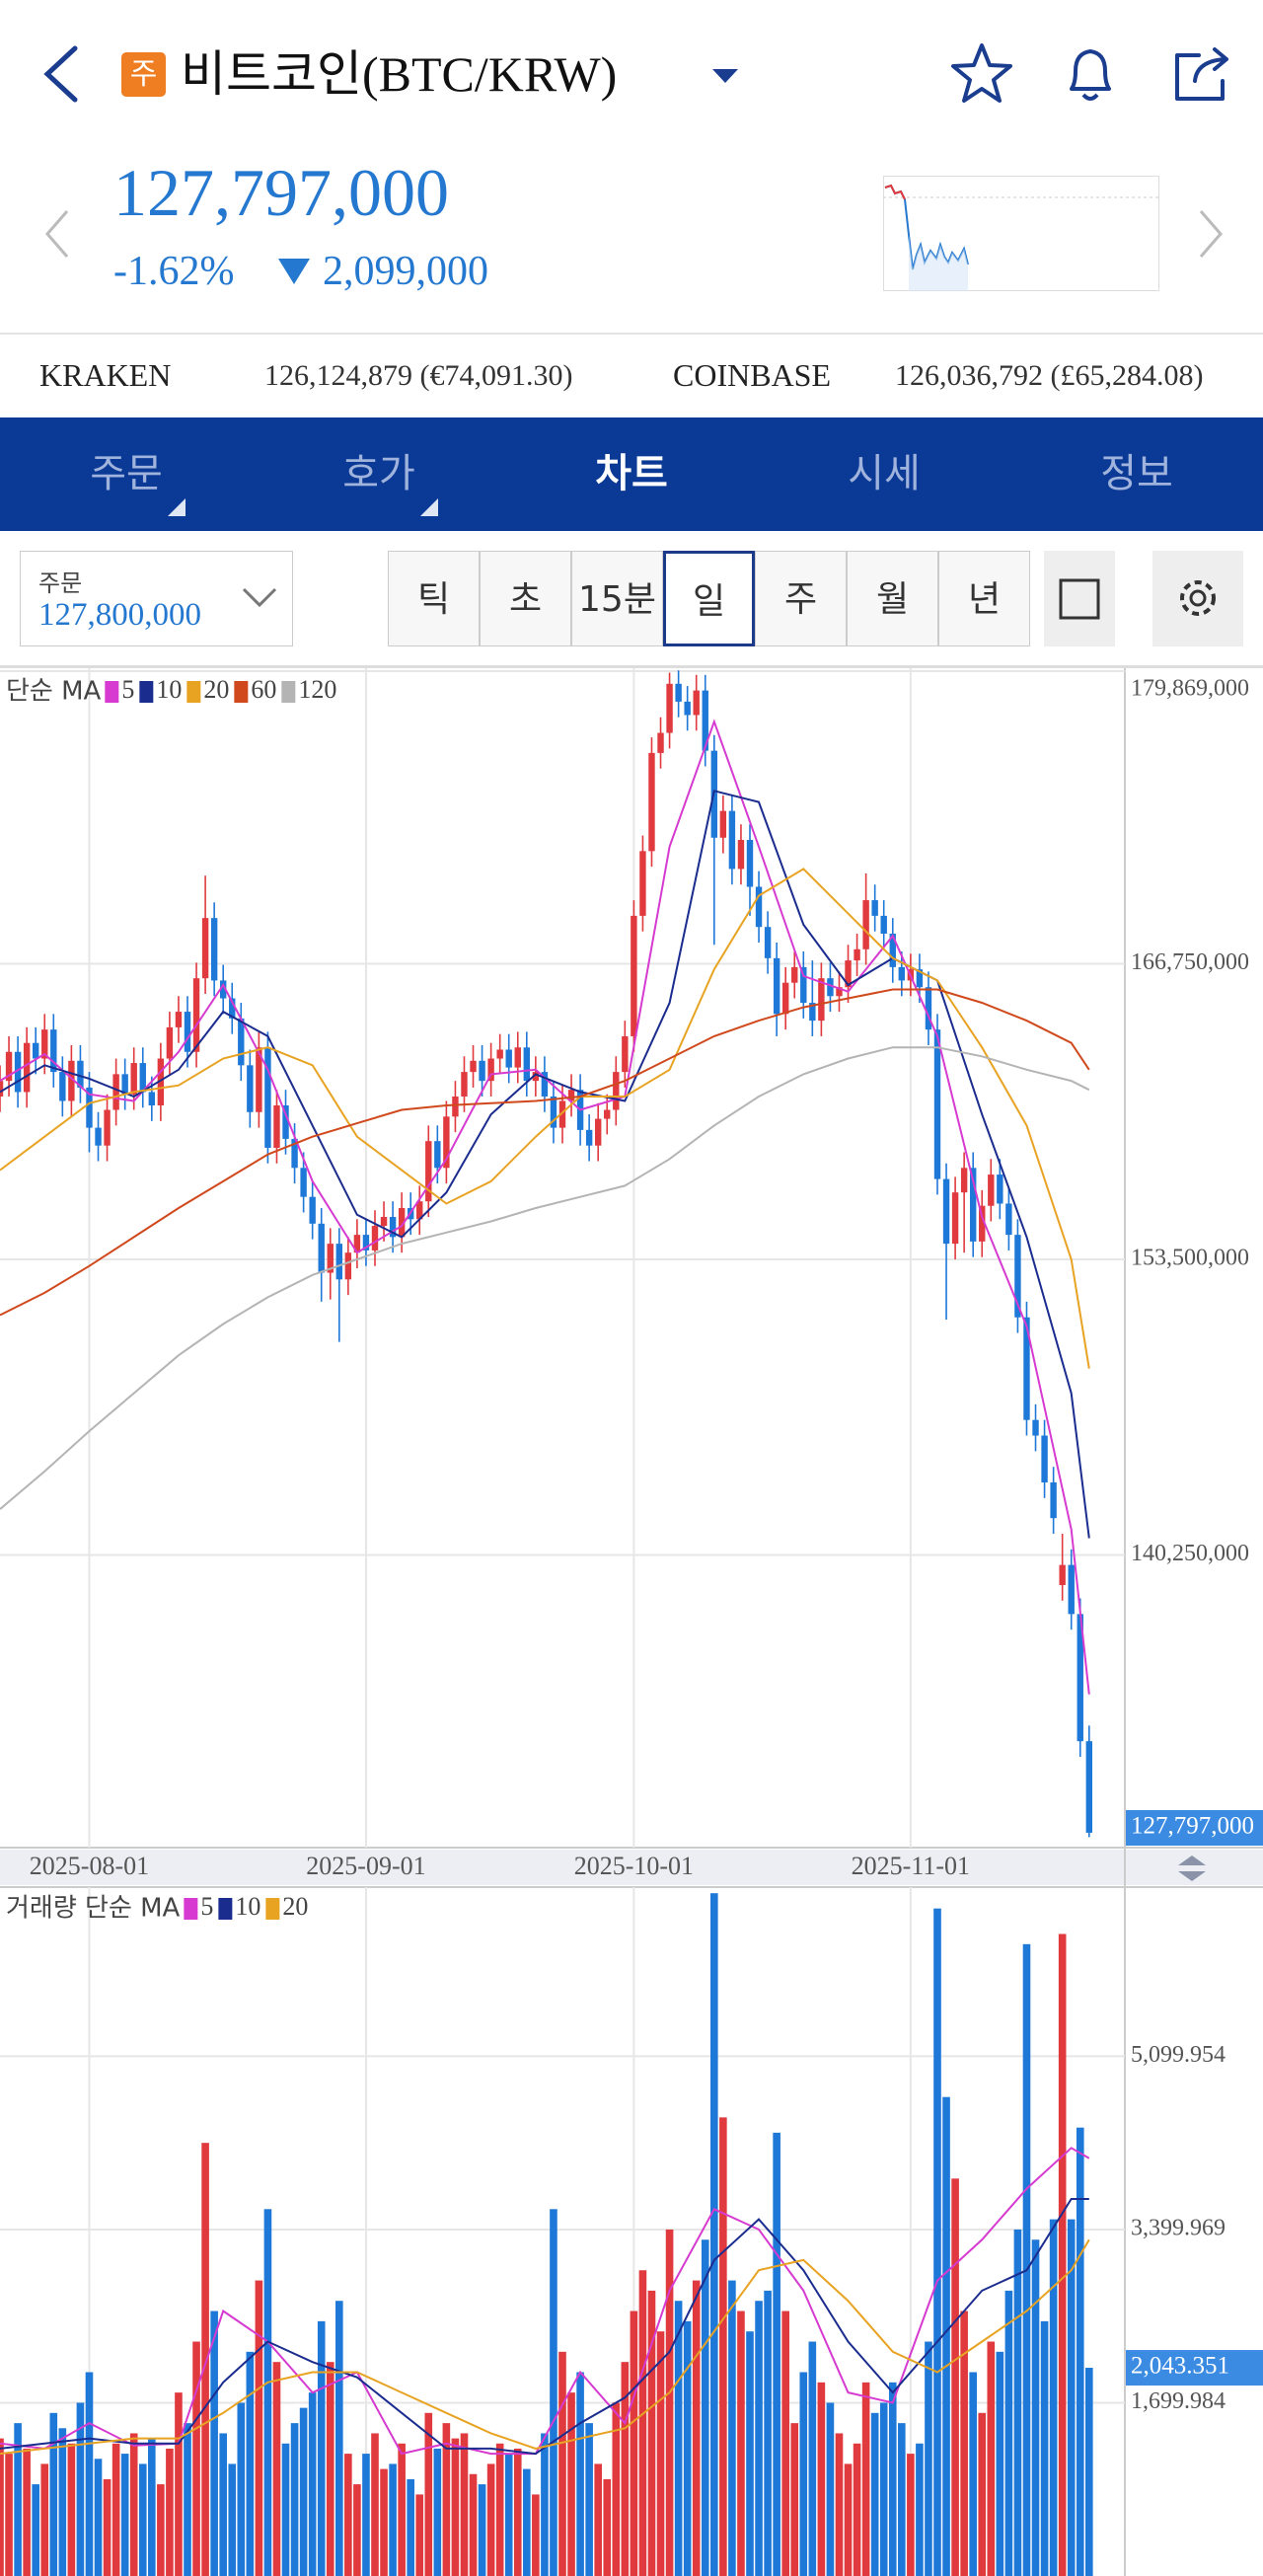 This screenshot has width=1263, height=2576. Describe the element at coordinates (61, 74) in the screenshot. I see `back-button` at that location.